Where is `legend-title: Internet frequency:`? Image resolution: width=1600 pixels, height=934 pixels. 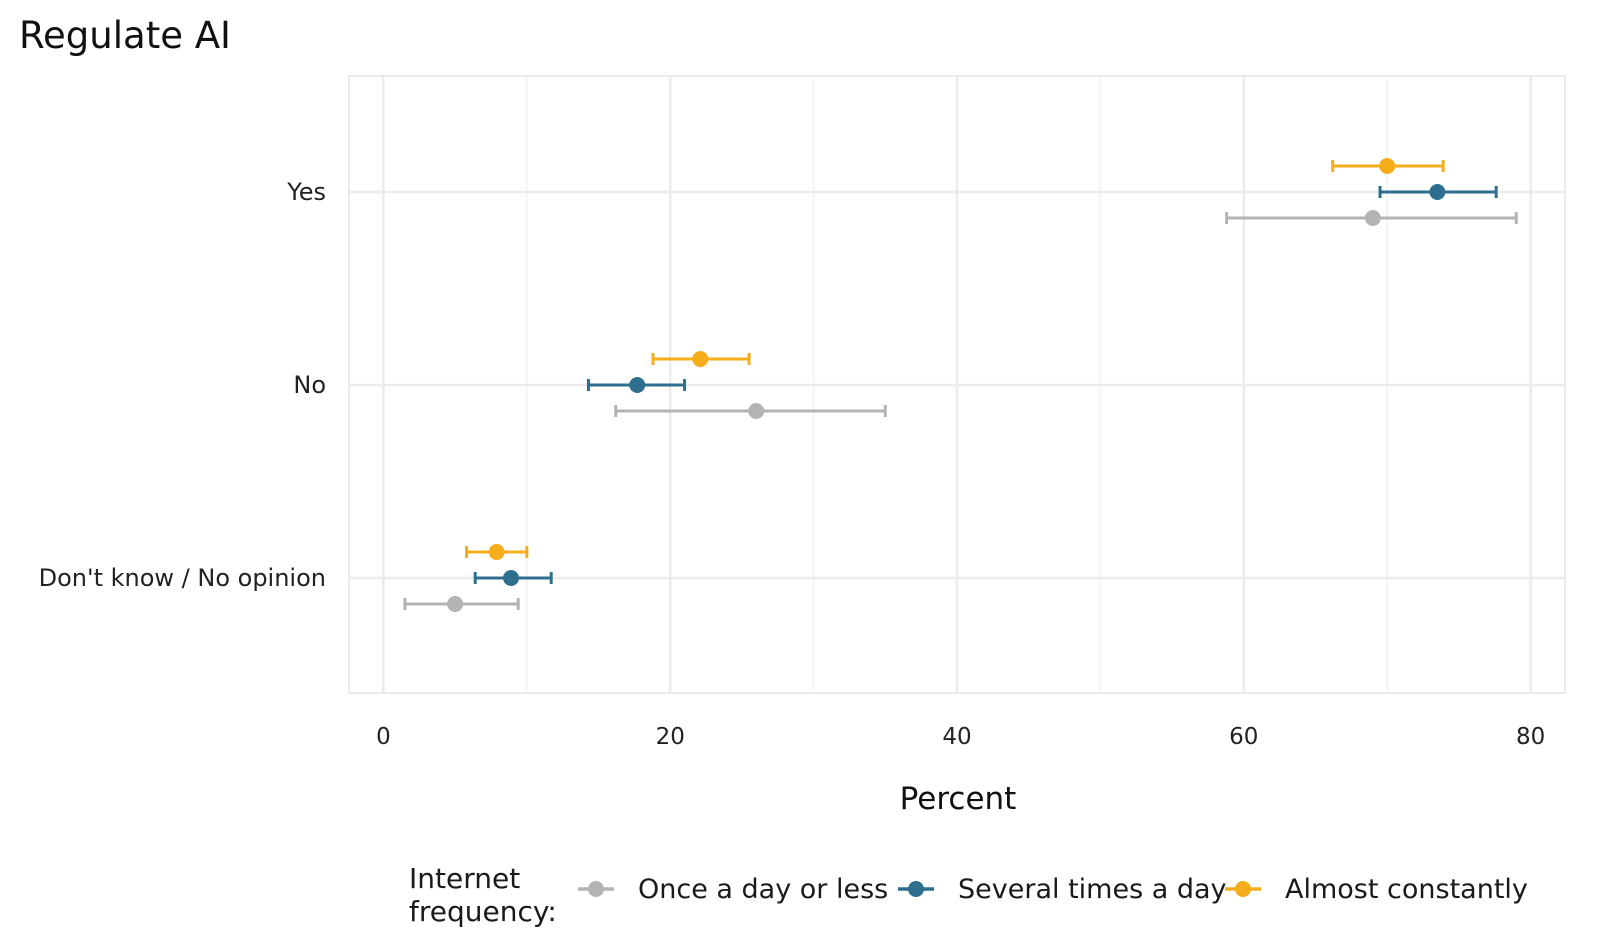 legend-title: Internet frequency: is located at coordinates (483, 895).